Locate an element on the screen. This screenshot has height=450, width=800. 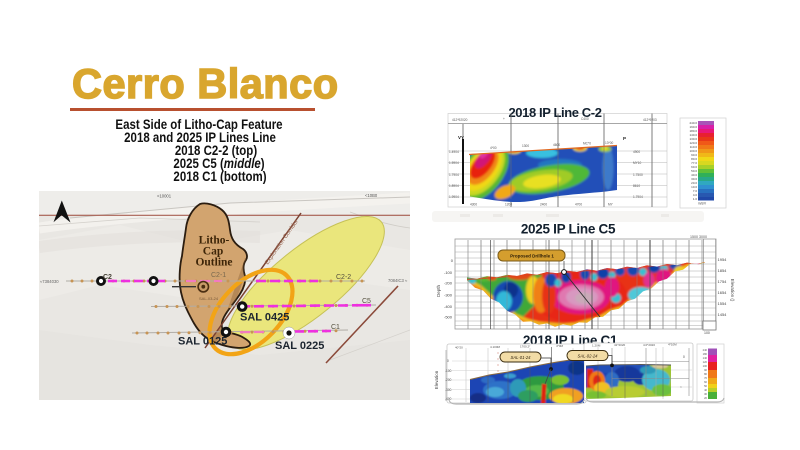
svg-text: 20.0 is located at coordinates (694, 183).